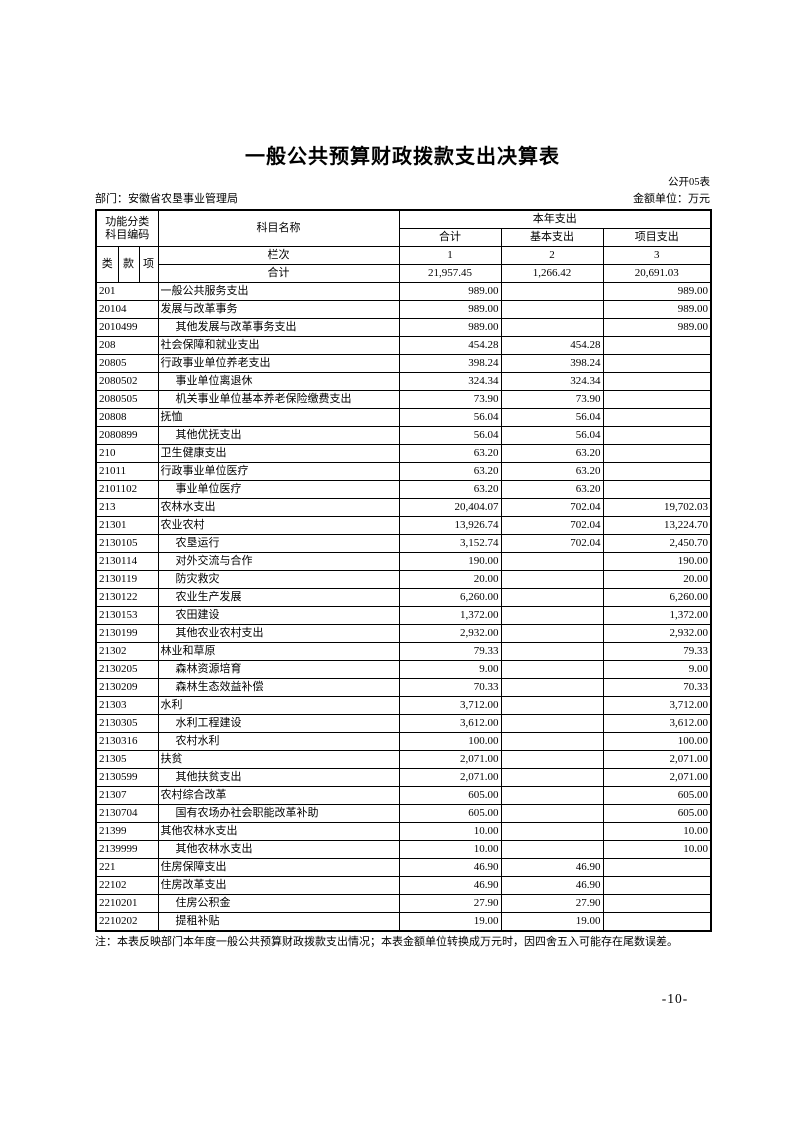 This screenshot has width=794, height=1123. Describe the element at coordinates (127, 867) in the screenshot. I see `cell-function-code: 221` at that location.